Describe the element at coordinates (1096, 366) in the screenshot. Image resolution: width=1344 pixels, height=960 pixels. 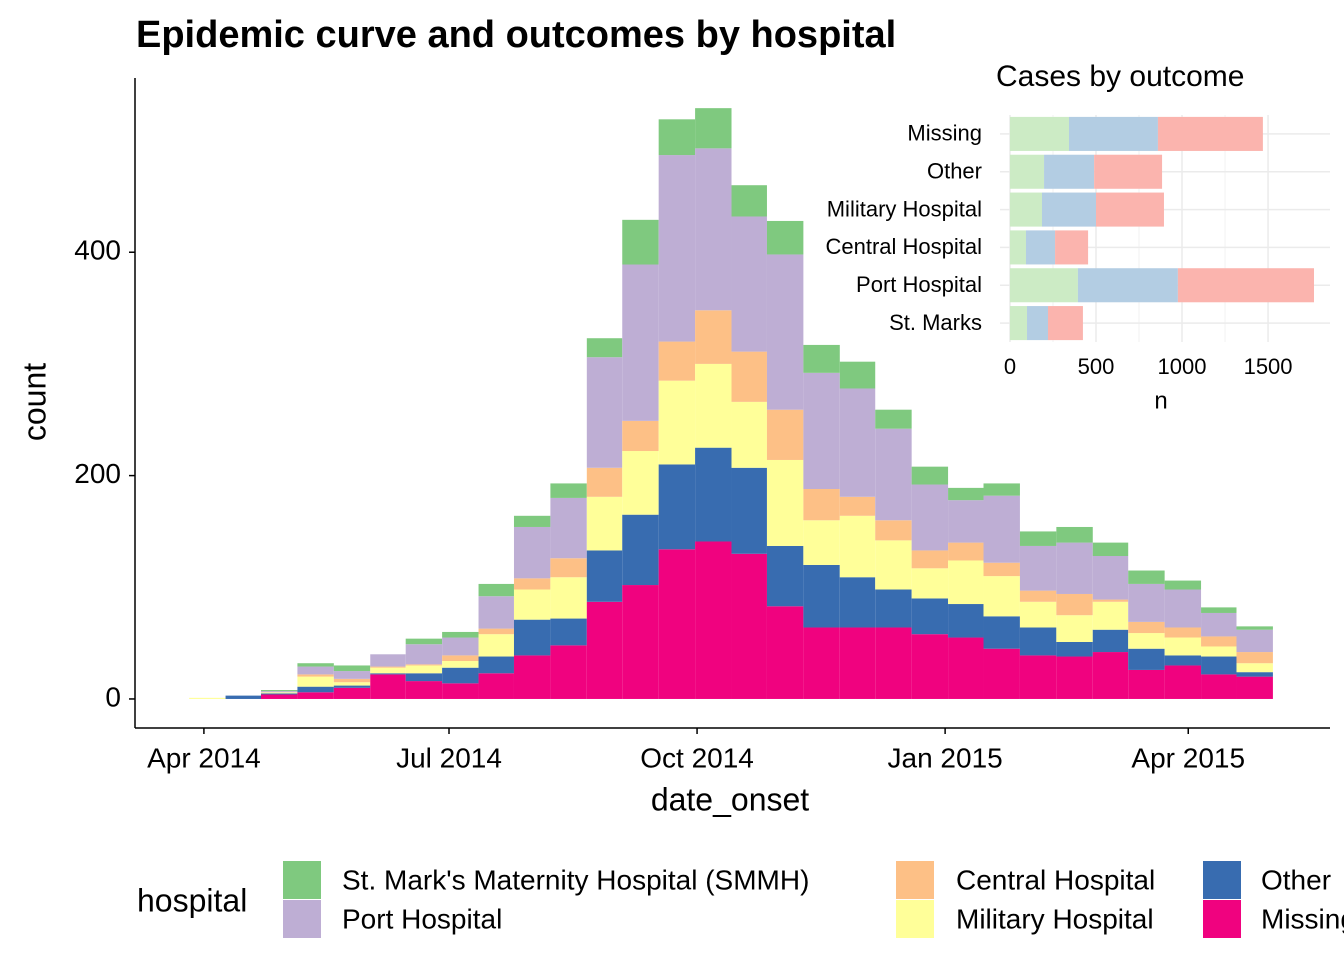
I see `x-tick-label: 500` at that location.